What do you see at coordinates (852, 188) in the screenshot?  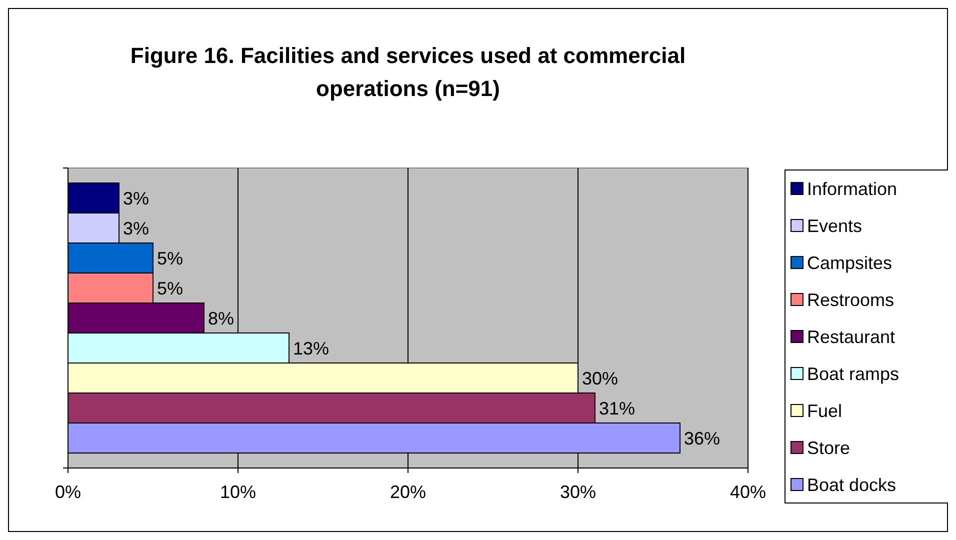 I see `legend-label: Information` at bounding box center [852, 188].